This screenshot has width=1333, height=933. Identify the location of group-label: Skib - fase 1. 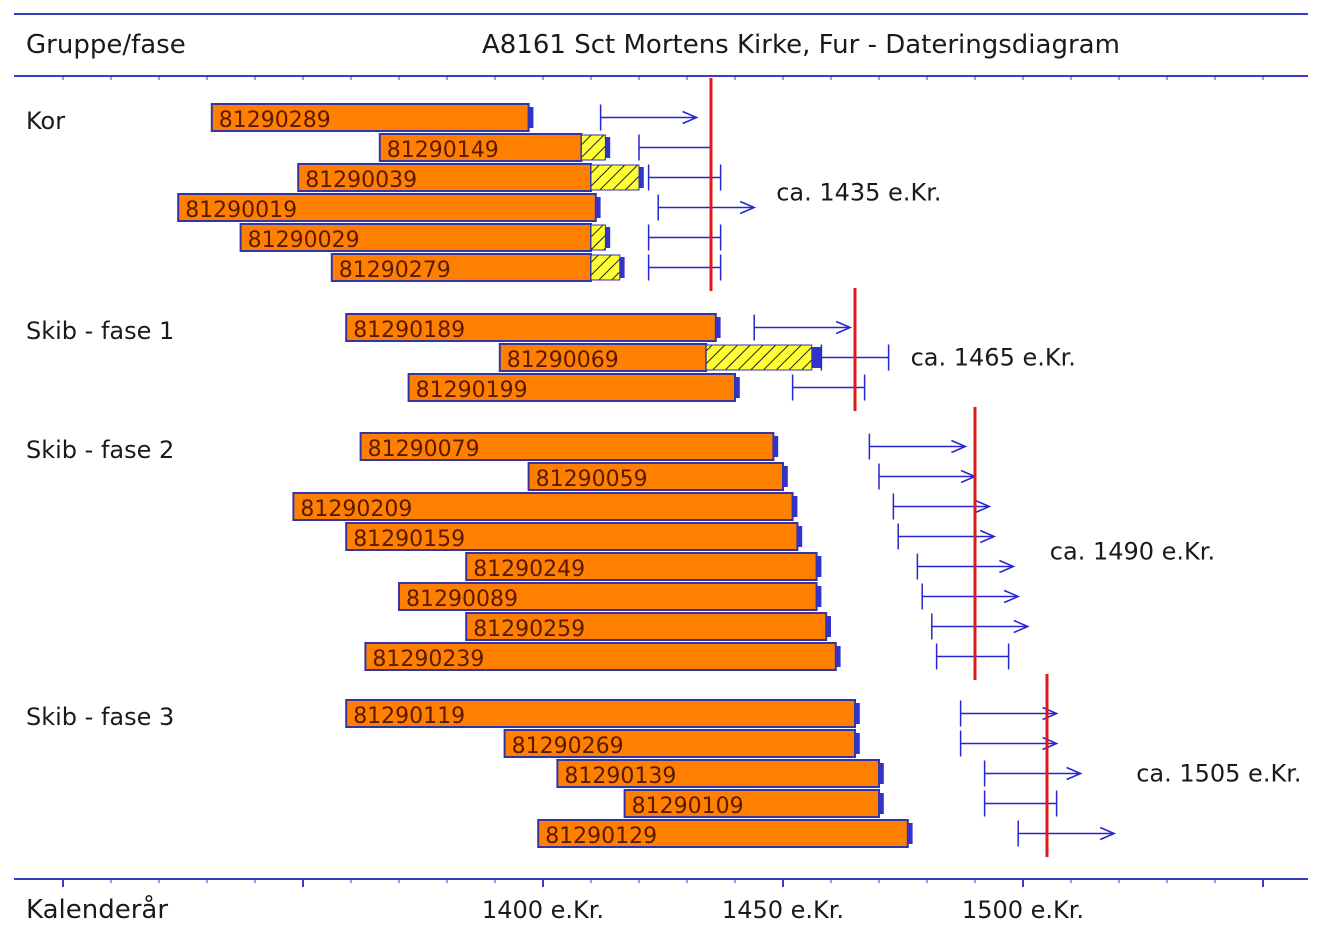
(100, 331).